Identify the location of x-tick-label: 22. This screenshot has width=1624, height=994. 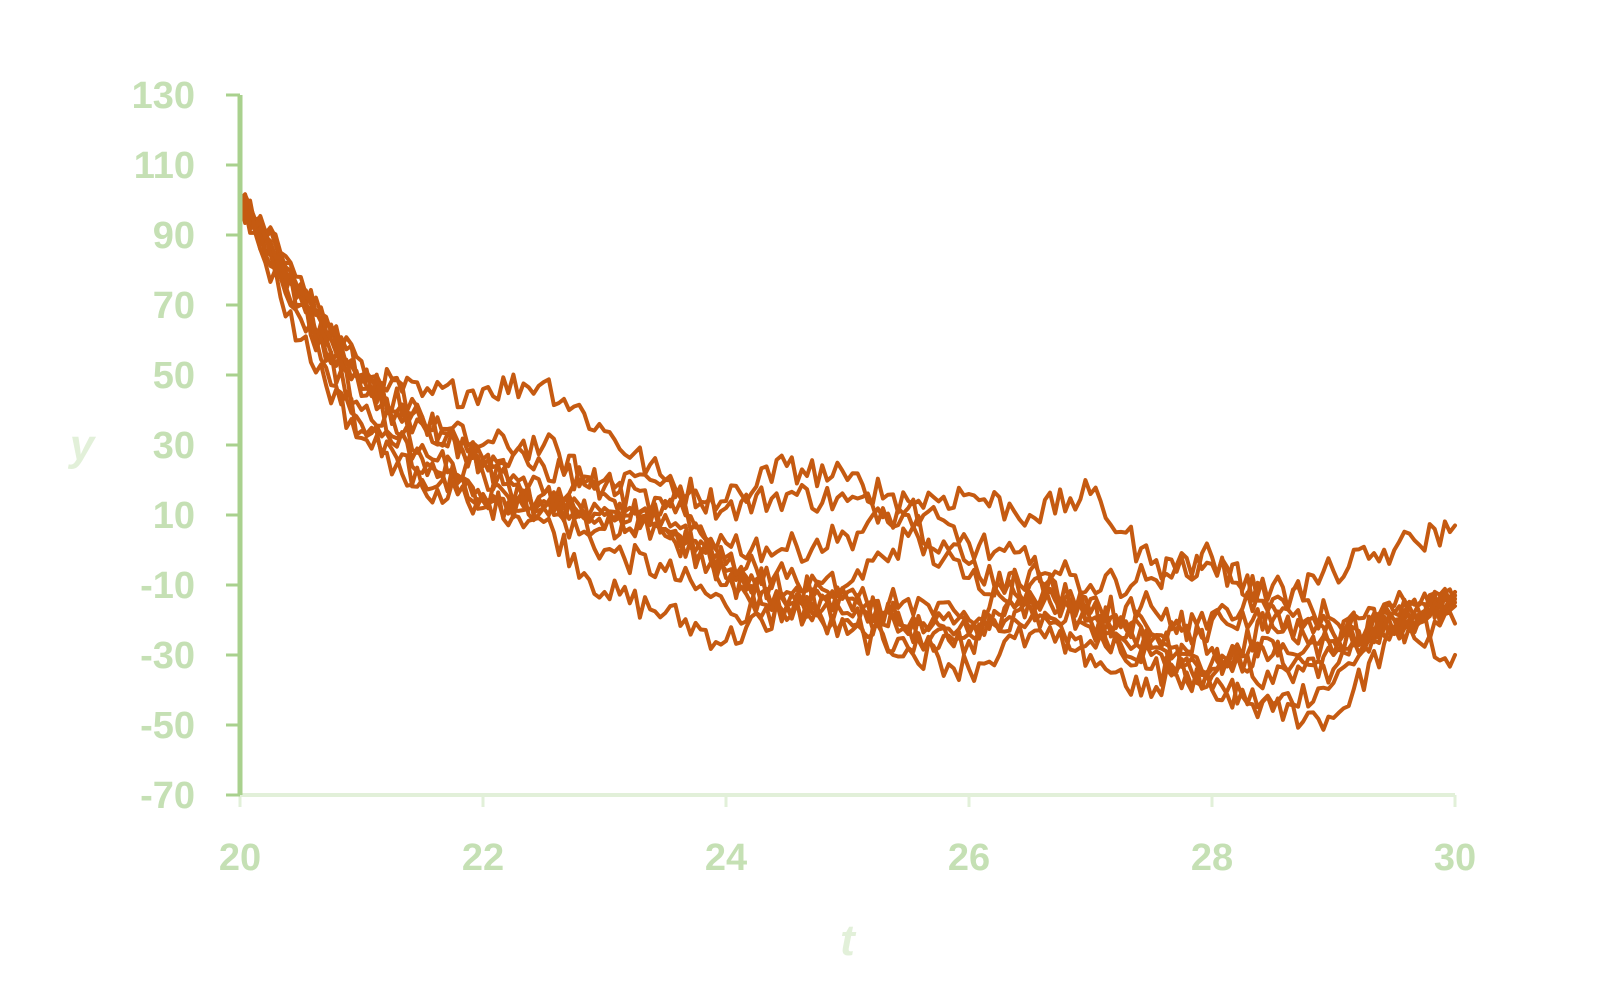
(483, 858).